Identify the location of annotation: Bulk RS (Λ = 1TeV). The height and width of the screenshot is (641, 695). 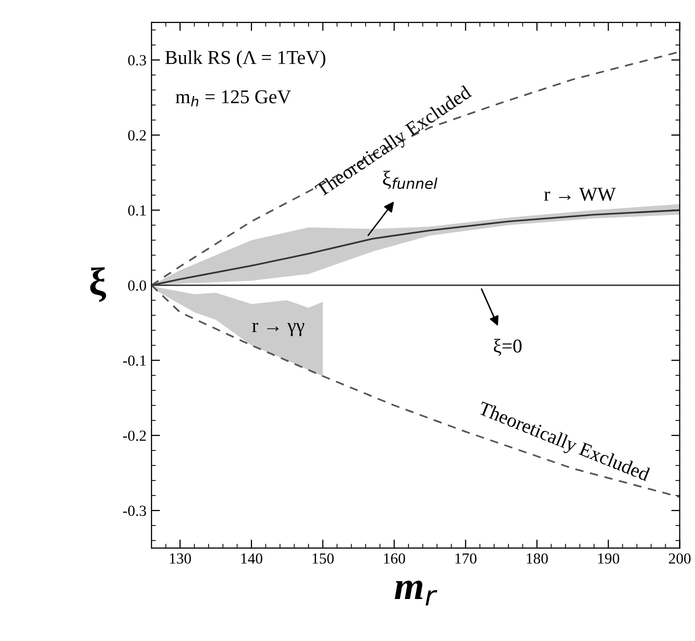
(245, 59).